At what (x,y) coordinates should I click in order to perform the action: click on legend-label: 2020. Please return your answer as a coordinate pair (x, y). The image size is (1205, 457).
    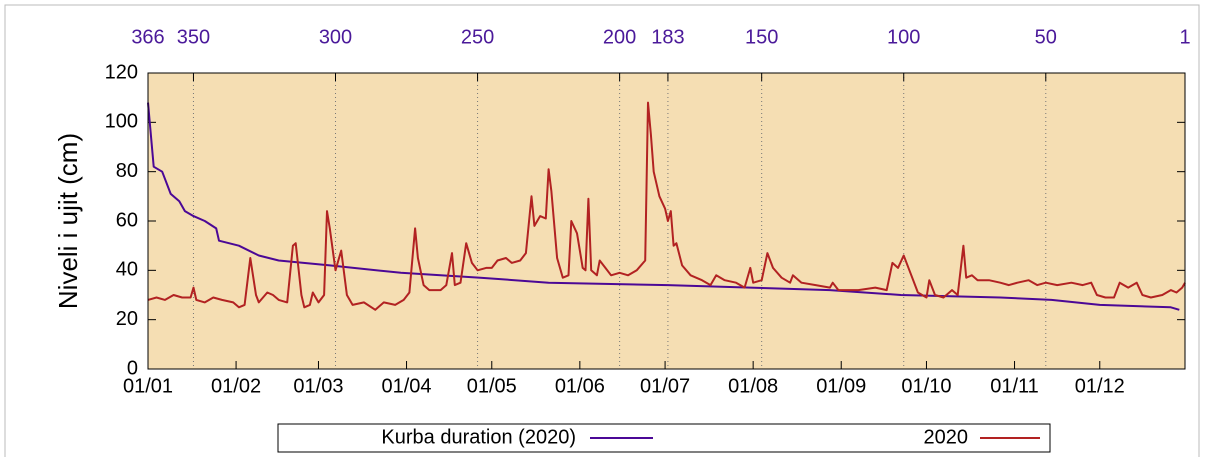
    Looking at the image, I should click on (946, 437).